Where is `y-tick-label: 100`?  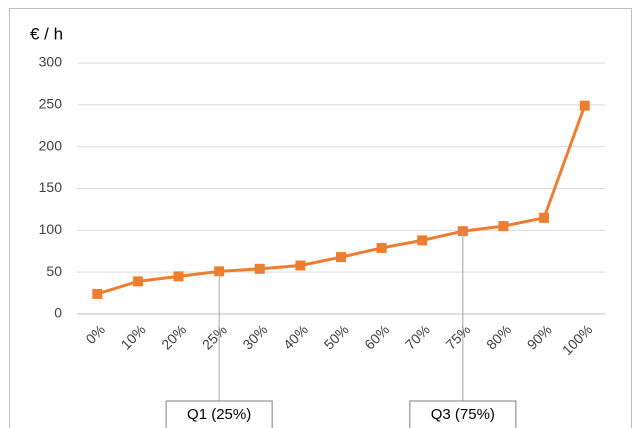
y-tick-label: 100 is located at coordinates (51, 229).